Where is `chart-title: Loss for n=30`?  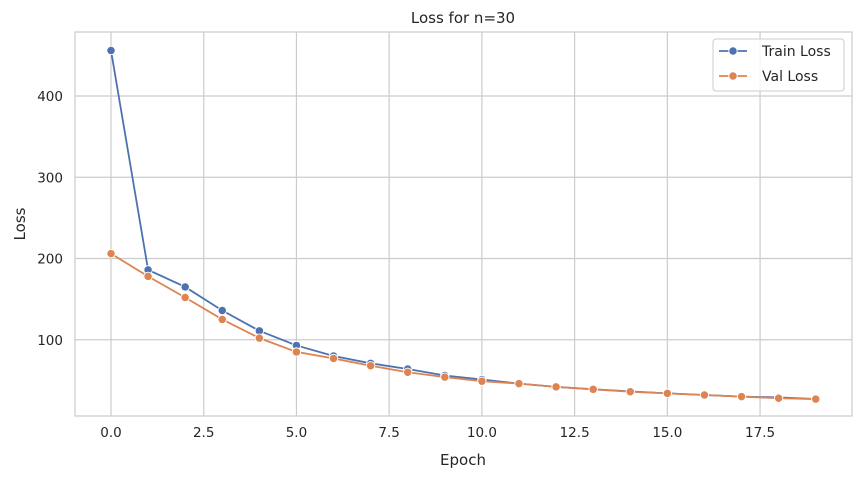
chart-title: Loss for n=30 is located at coordinates (463, 18).